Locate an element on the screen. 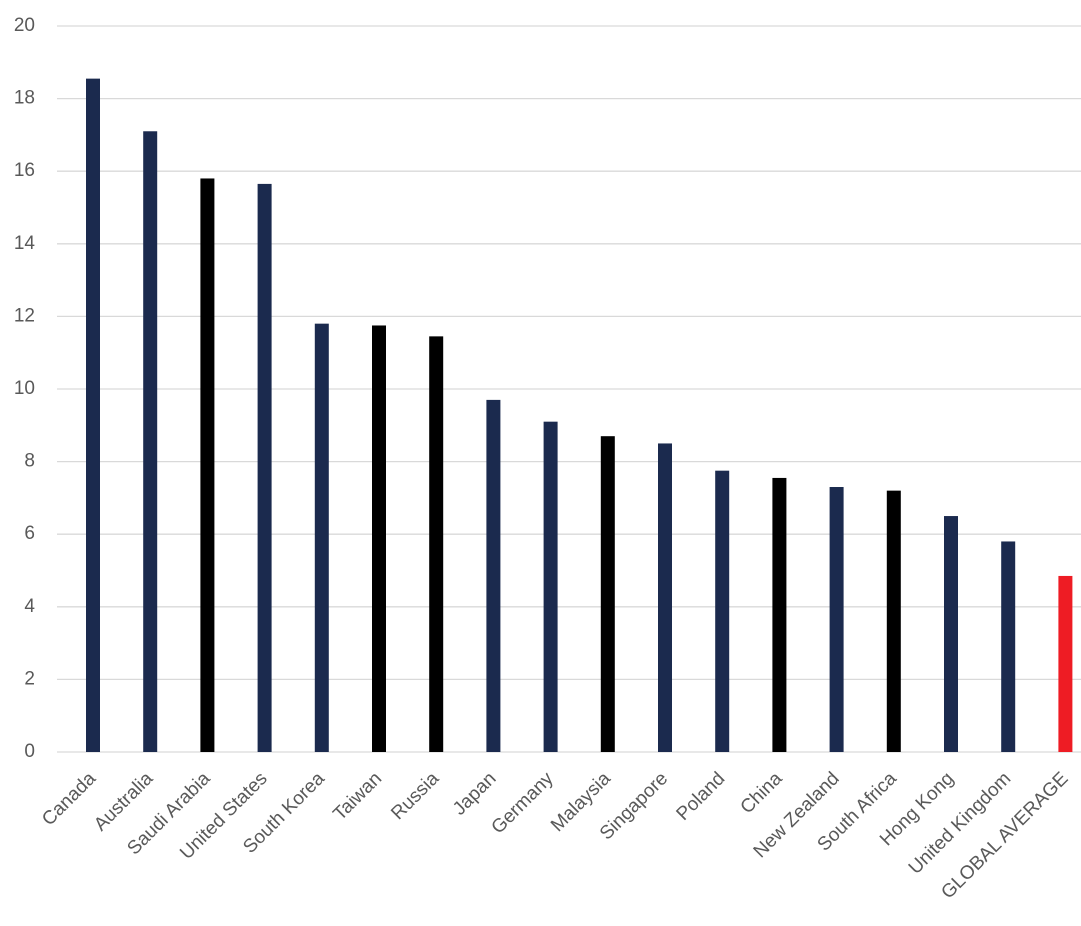 This screenshot has width=1081, height=926. x-tick-label: Germany is located at coordinates (523, 803).